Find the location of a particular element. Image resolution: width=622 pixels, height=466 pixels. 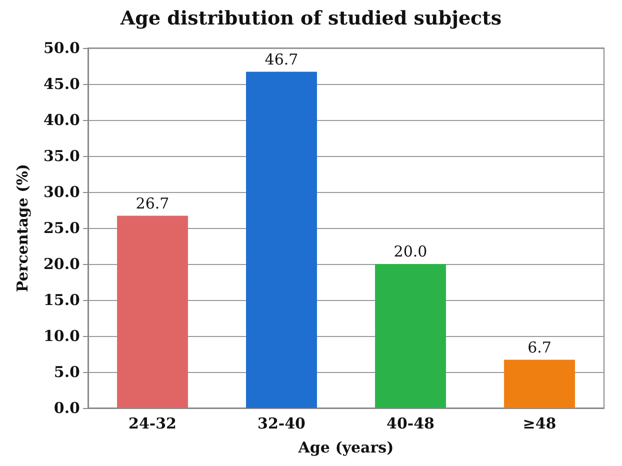

y-tick-label: 30.0 is located at coordinates (61, 192).